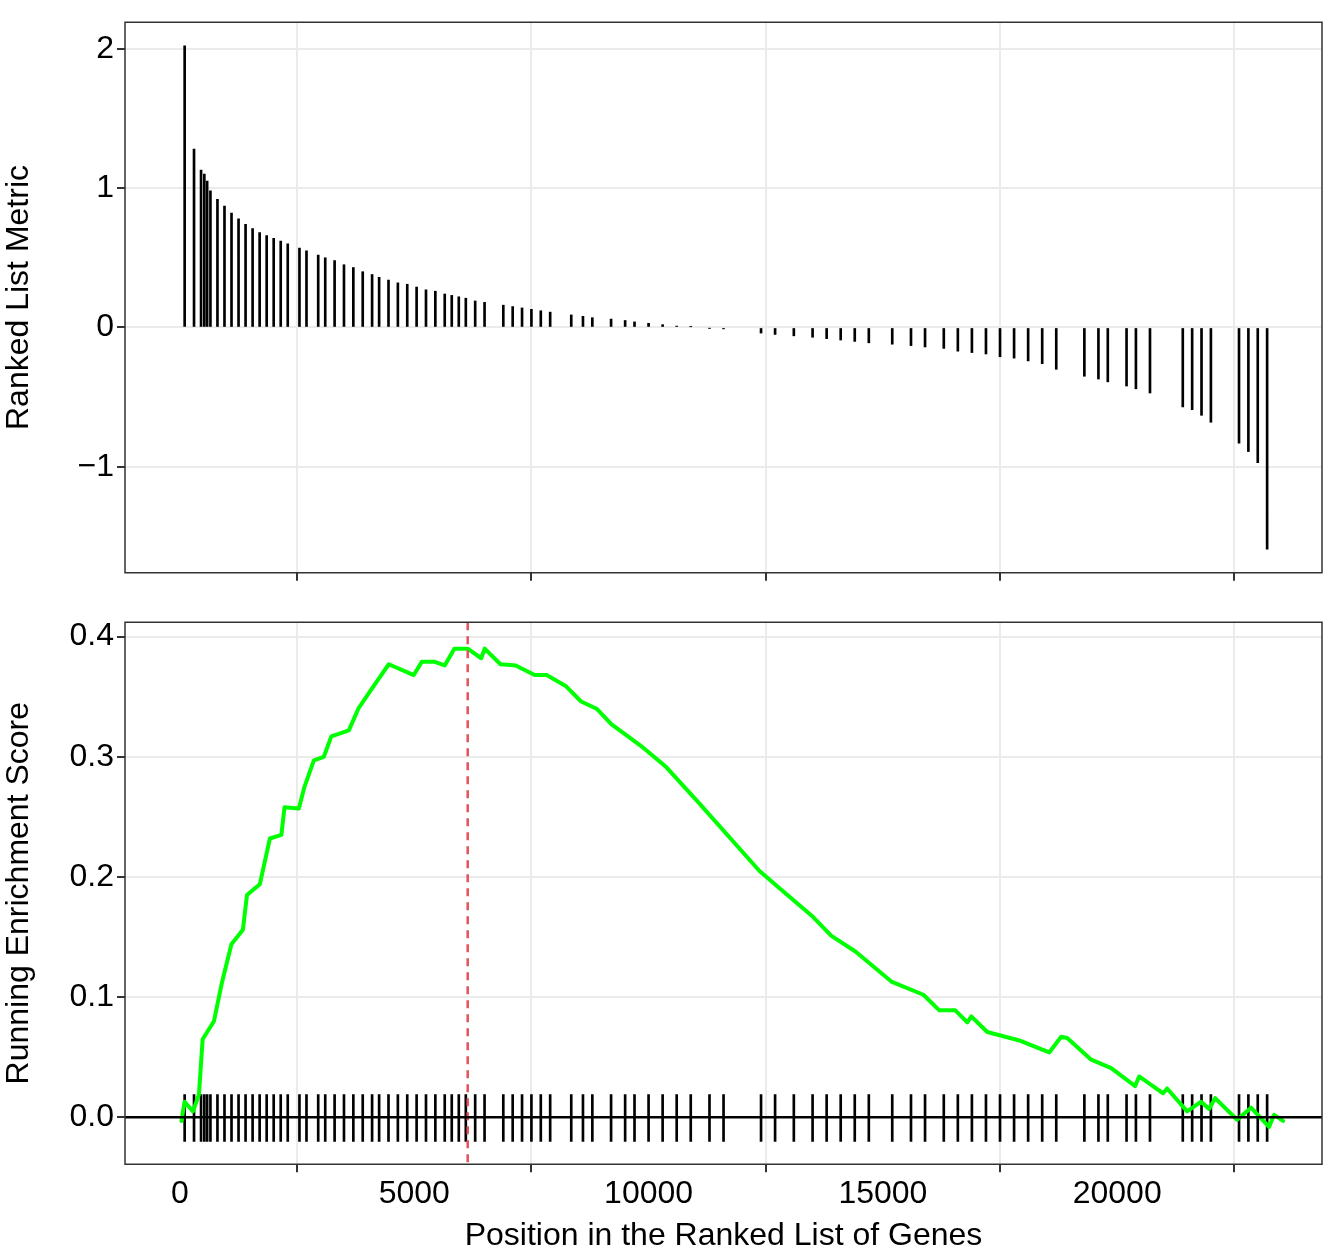 Image resolution: width=1323 pixels, height=1259 pixels. What do you see at coordinates (18, 297) in the screenshot?
I see `y-axis-title: Ranked List Metric` at bounding box center [18, 297].